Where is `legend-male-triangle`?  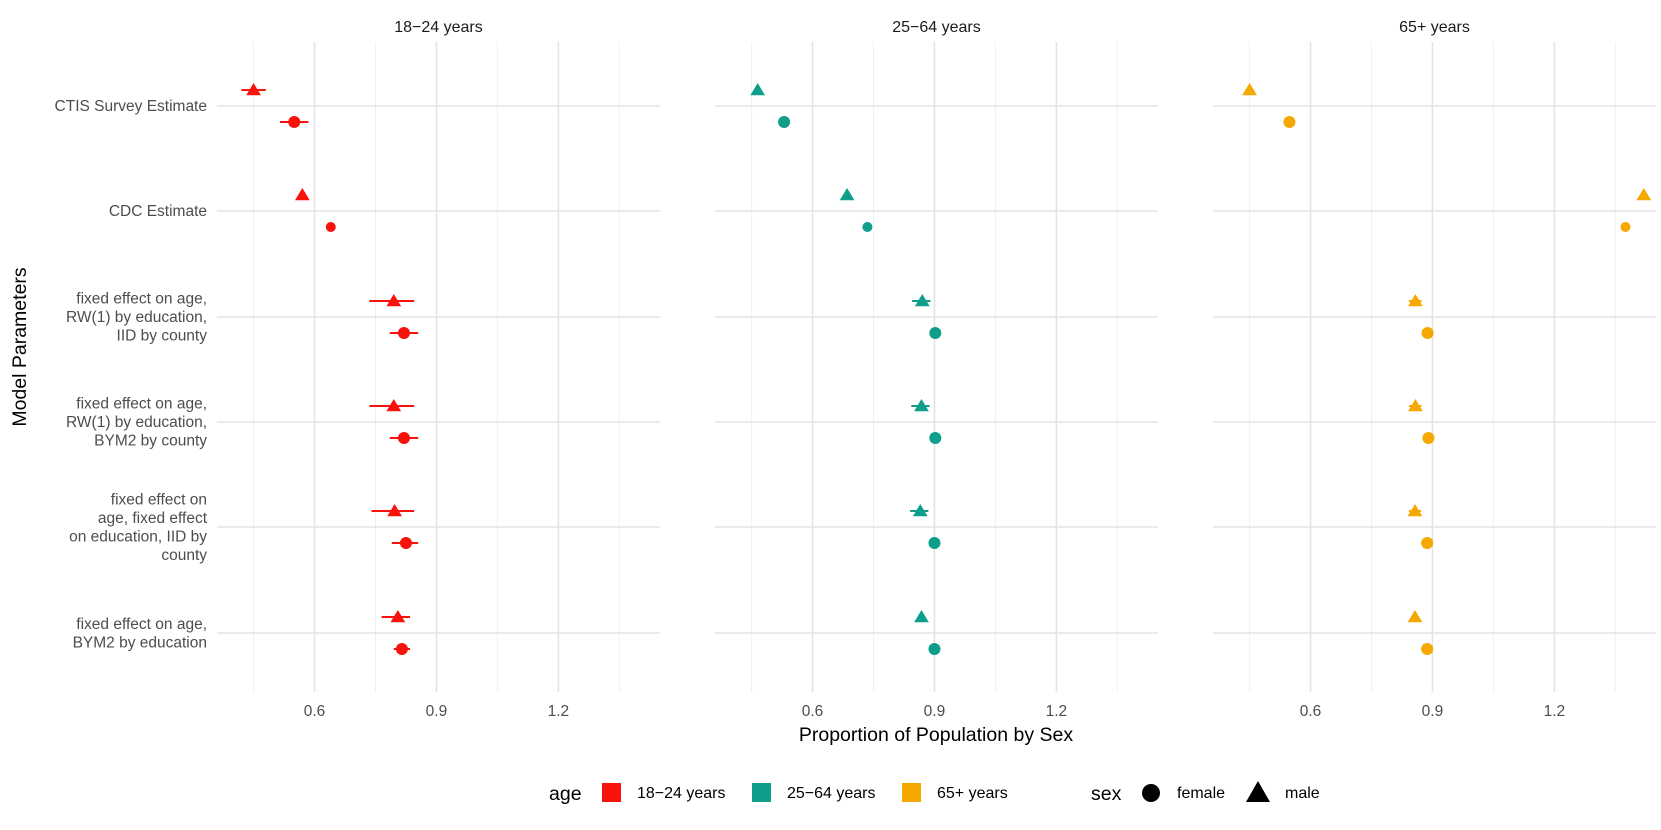 legend-male-triangle is located at coordinates (1258, 791).